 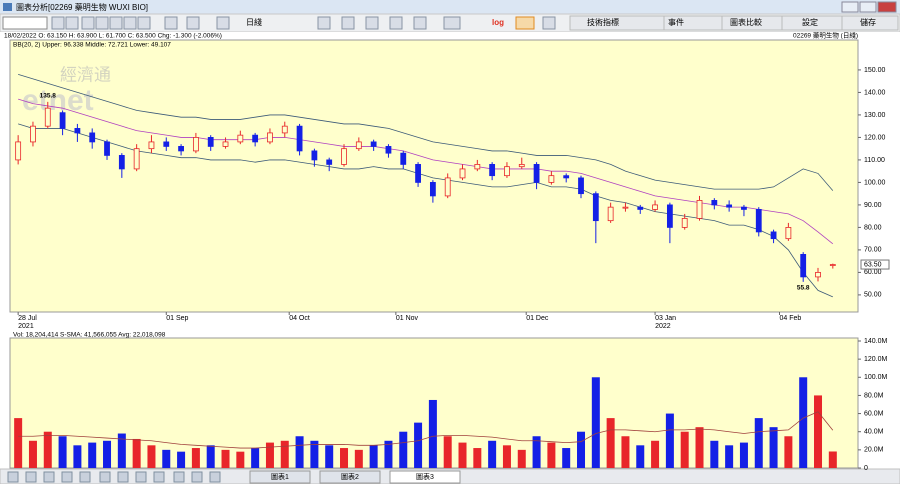 I want to click on x-tick-label: 04 Feb, so click(x=790, y=318).